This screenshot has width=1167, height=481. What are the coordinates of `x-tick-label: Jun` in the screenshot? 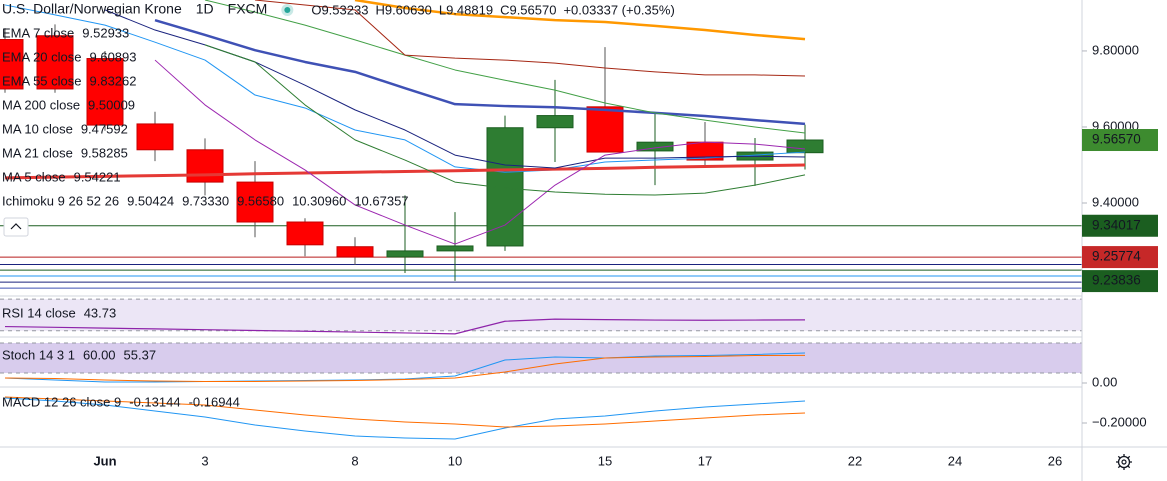 It's located at (104, 460).